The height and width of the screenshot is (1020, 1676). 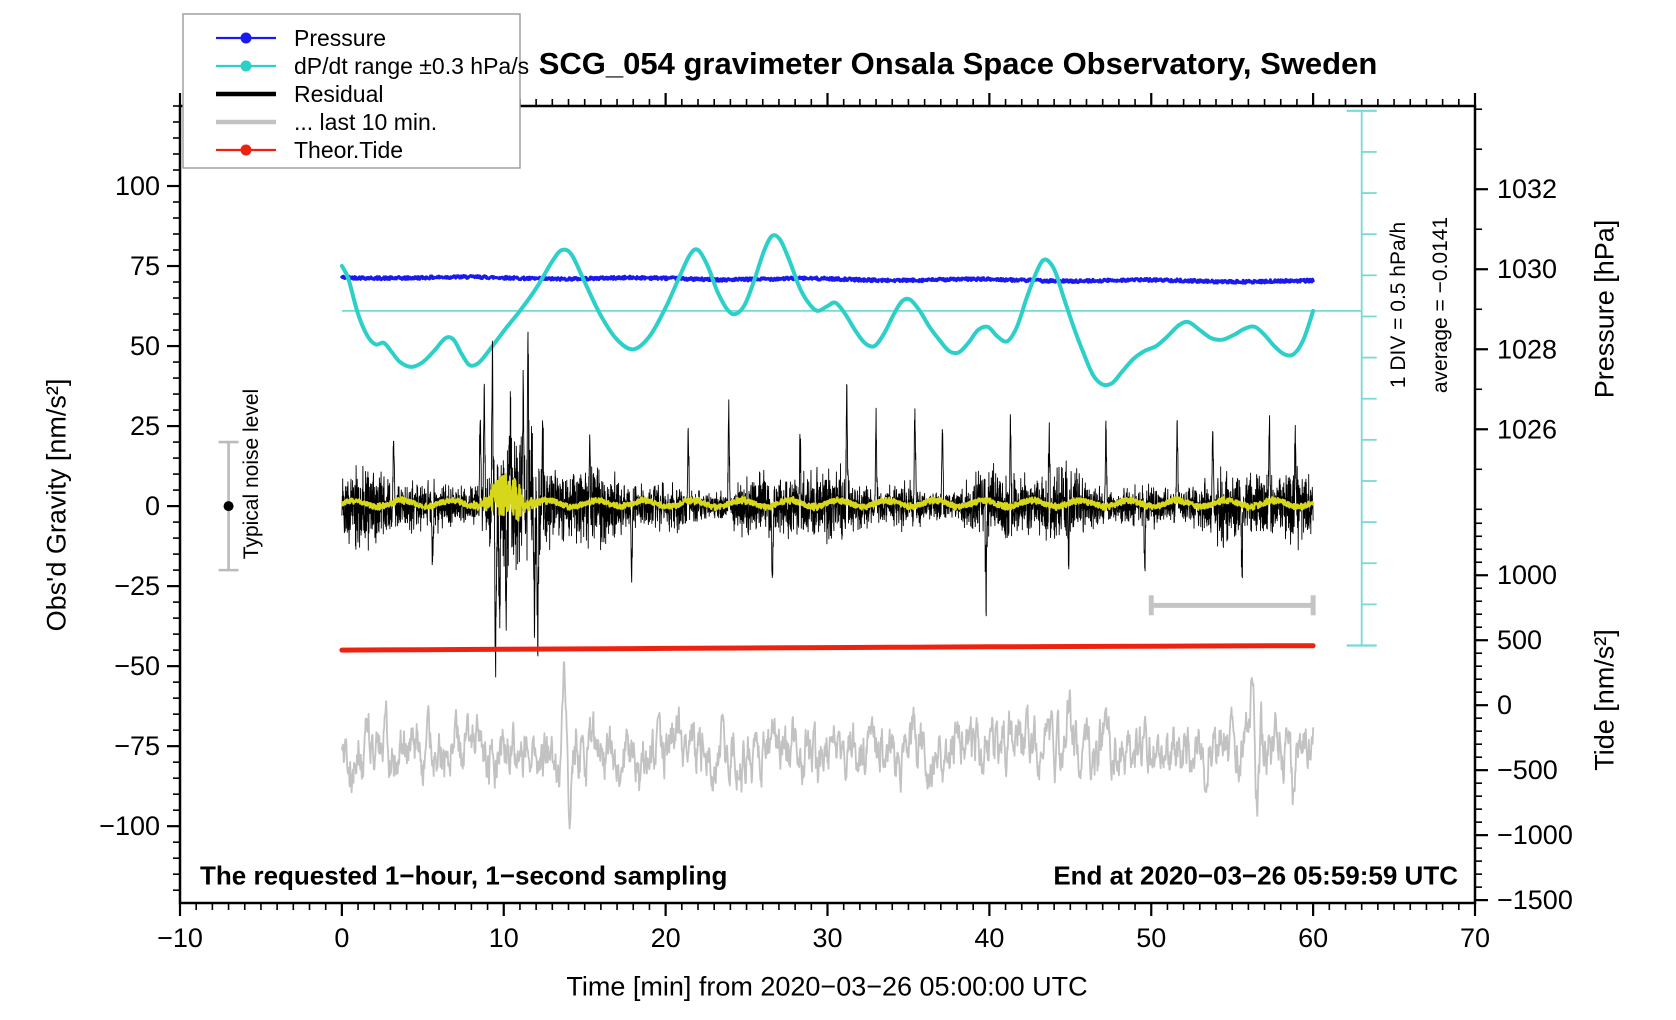 I want to click on pressure-axis-label: Pressure [hPa], so click(x=1604, y=309).